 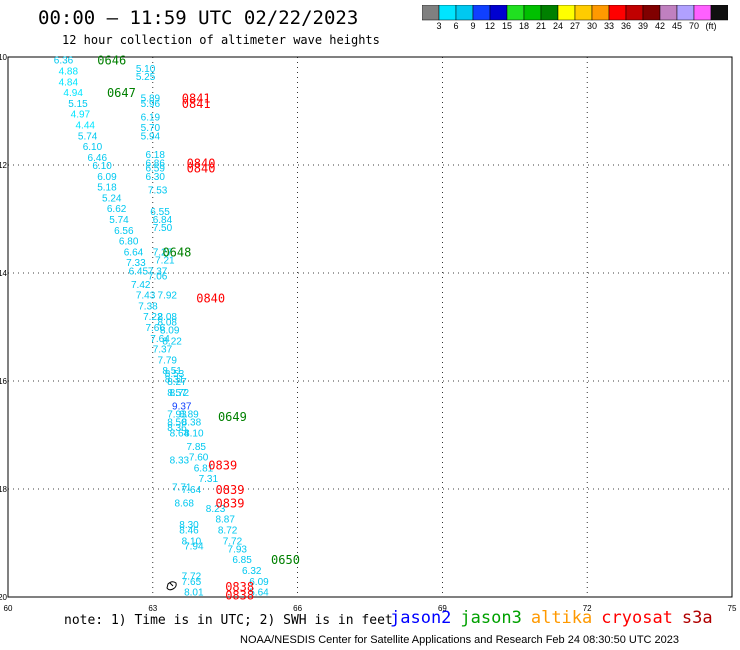 What do you see at coordinates (129, 242) in the screenshot?
I see `wave-height-value: 6.80` at bounding box center [129, 242].